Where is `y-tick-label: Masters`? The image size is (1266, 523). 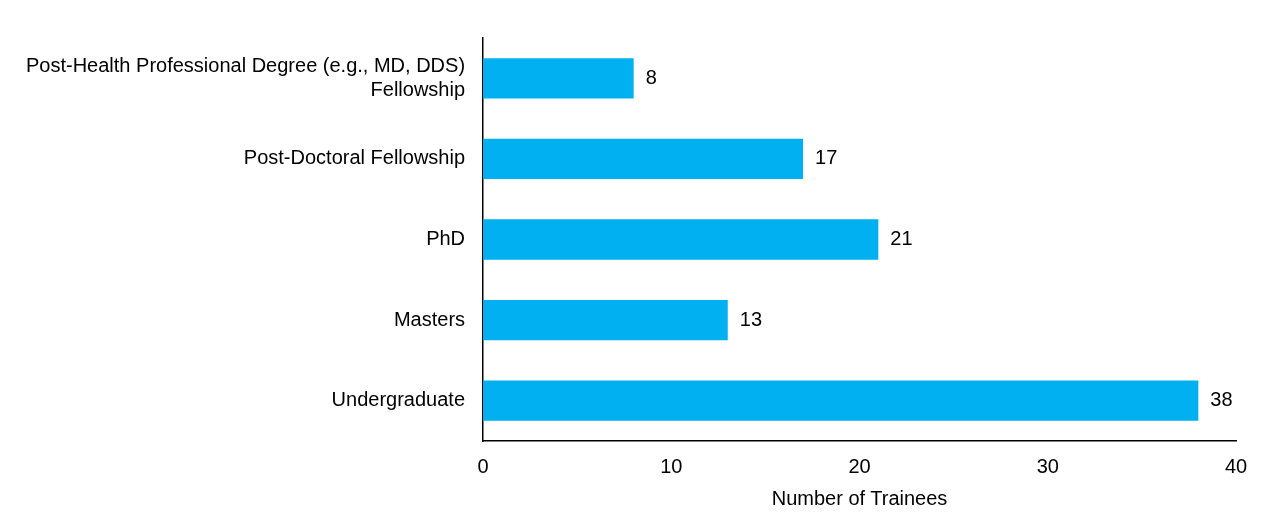 y-tick-label: Masters is located at coordinates (429, 318).